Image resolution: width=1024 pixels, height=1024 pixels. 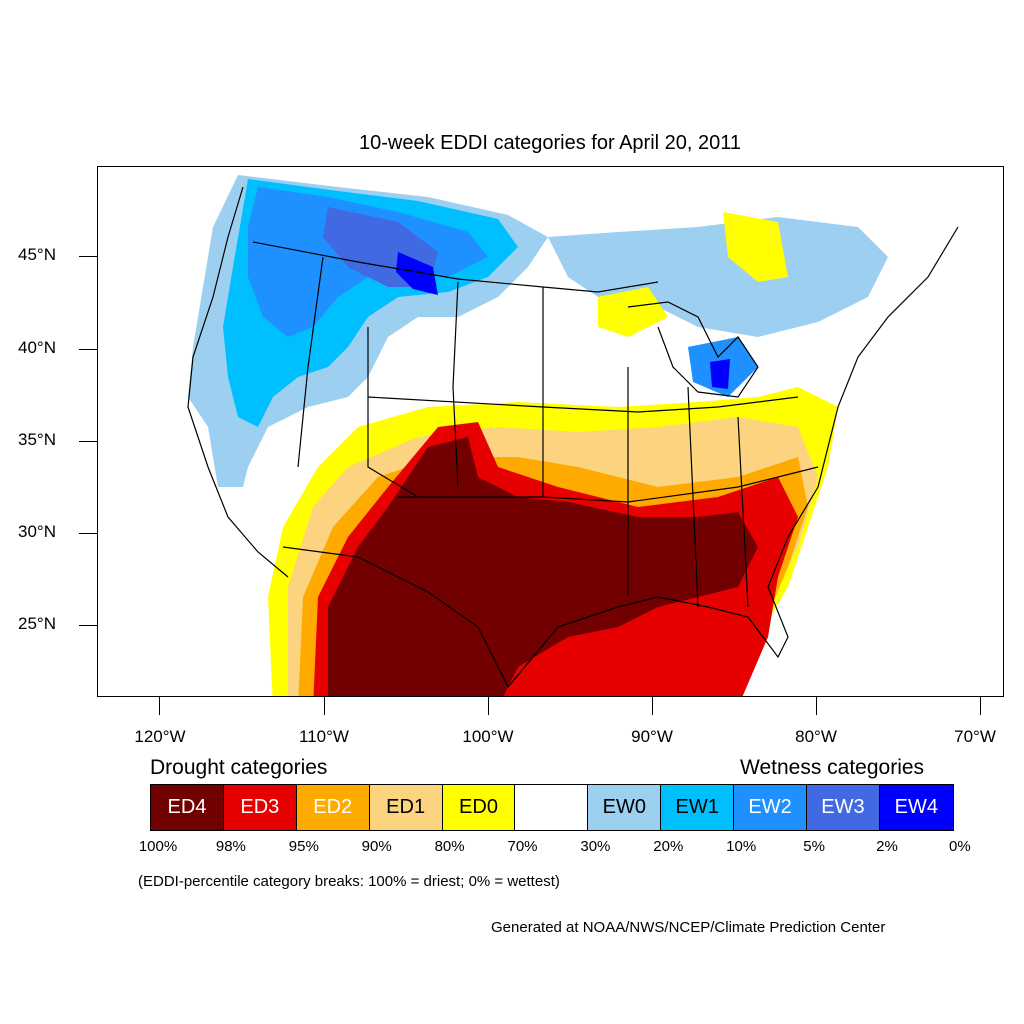 What do you see at coordinates (238, 382) in the screenshot?
I see `us-coastline-west` at bounding box center [238, 382].